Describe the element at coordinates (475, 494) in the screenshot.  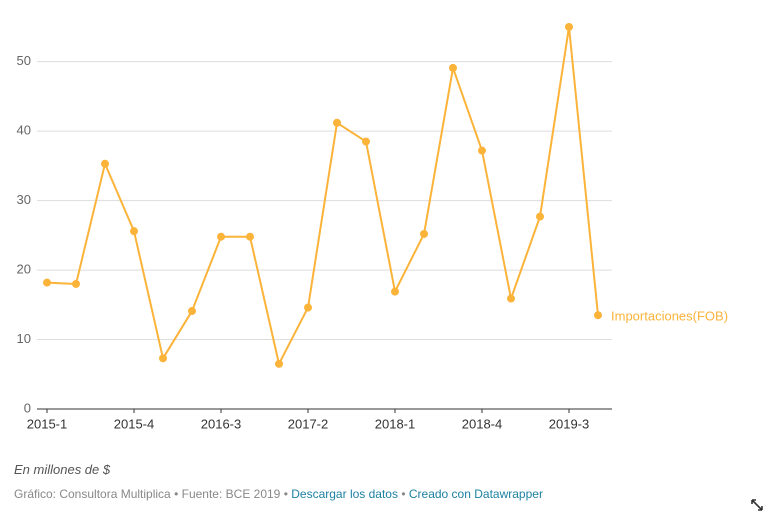
I see `datawrapper-link: Creado con Datawrapper` at that location.